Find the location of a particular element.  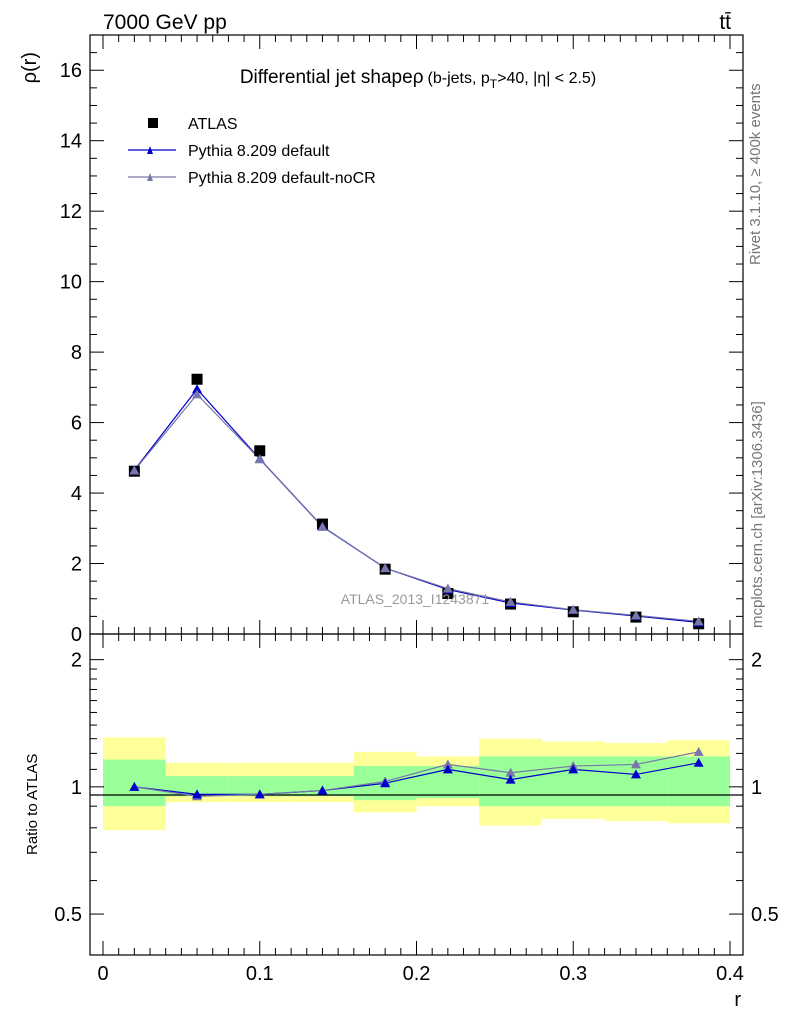

ratio-bands is located at coordinates (416, 784).